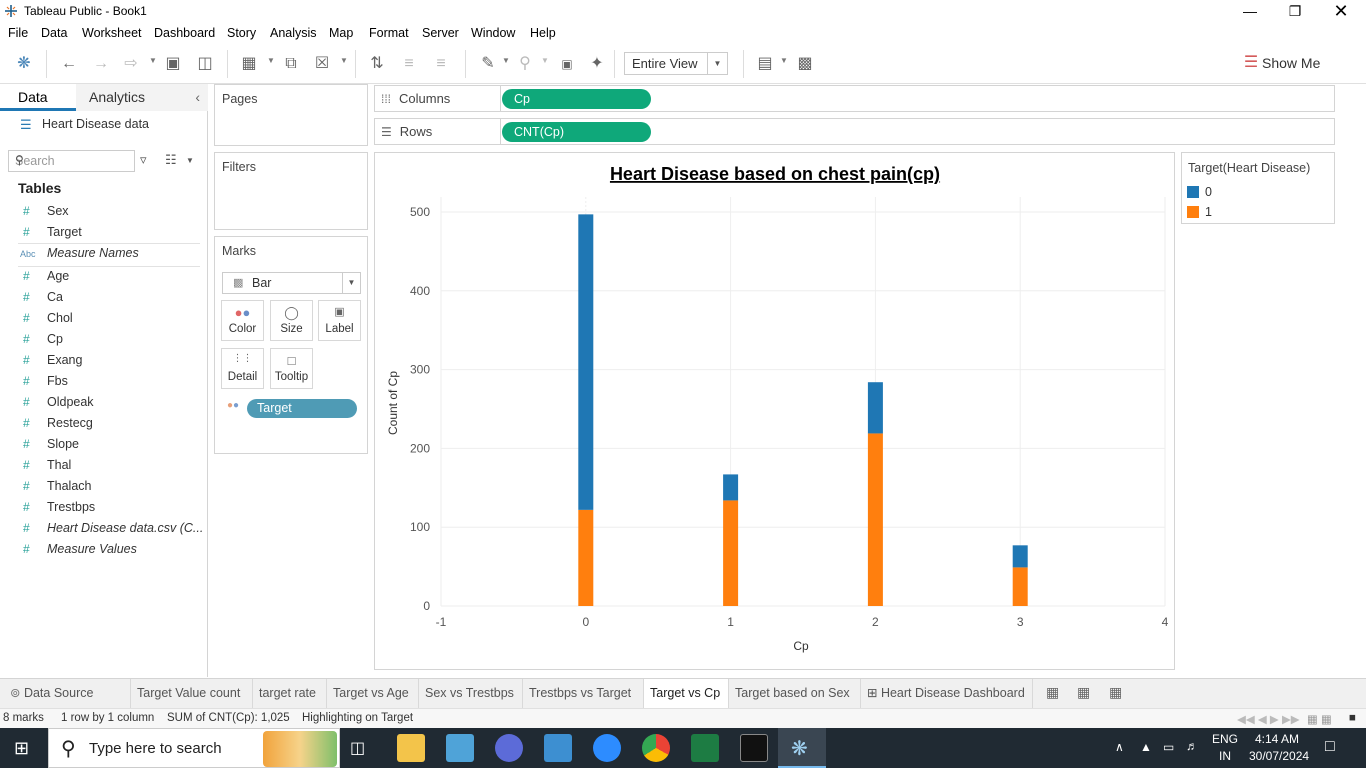 The image size is (1366, 768). What do you see at coordinates (103, 424) in the screenshot?
I see `field-item: # Restecg` at bounding box center [103, 424].